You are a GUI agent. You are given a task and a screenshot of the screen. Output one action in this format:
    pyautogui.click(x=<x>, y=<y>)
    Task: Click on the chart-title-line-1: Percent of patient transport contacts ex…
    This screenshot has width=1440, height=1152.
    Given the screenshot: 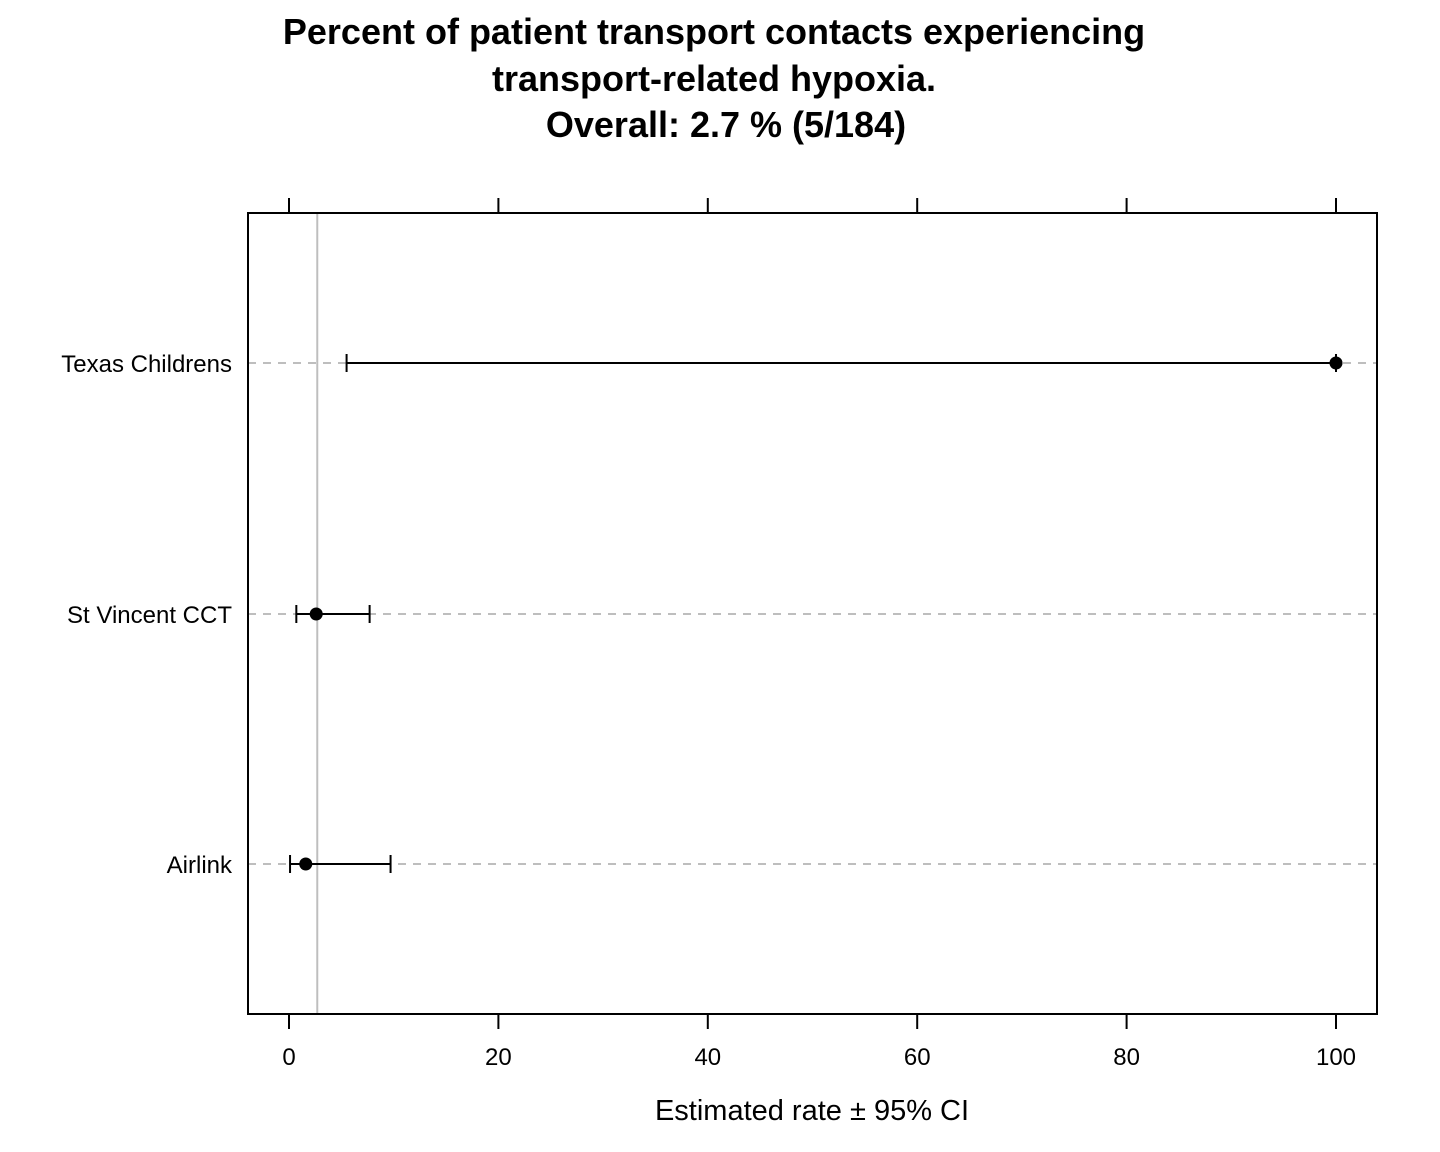 What is the action you would take?
    pyautogui.click(x=714, y=31)
    